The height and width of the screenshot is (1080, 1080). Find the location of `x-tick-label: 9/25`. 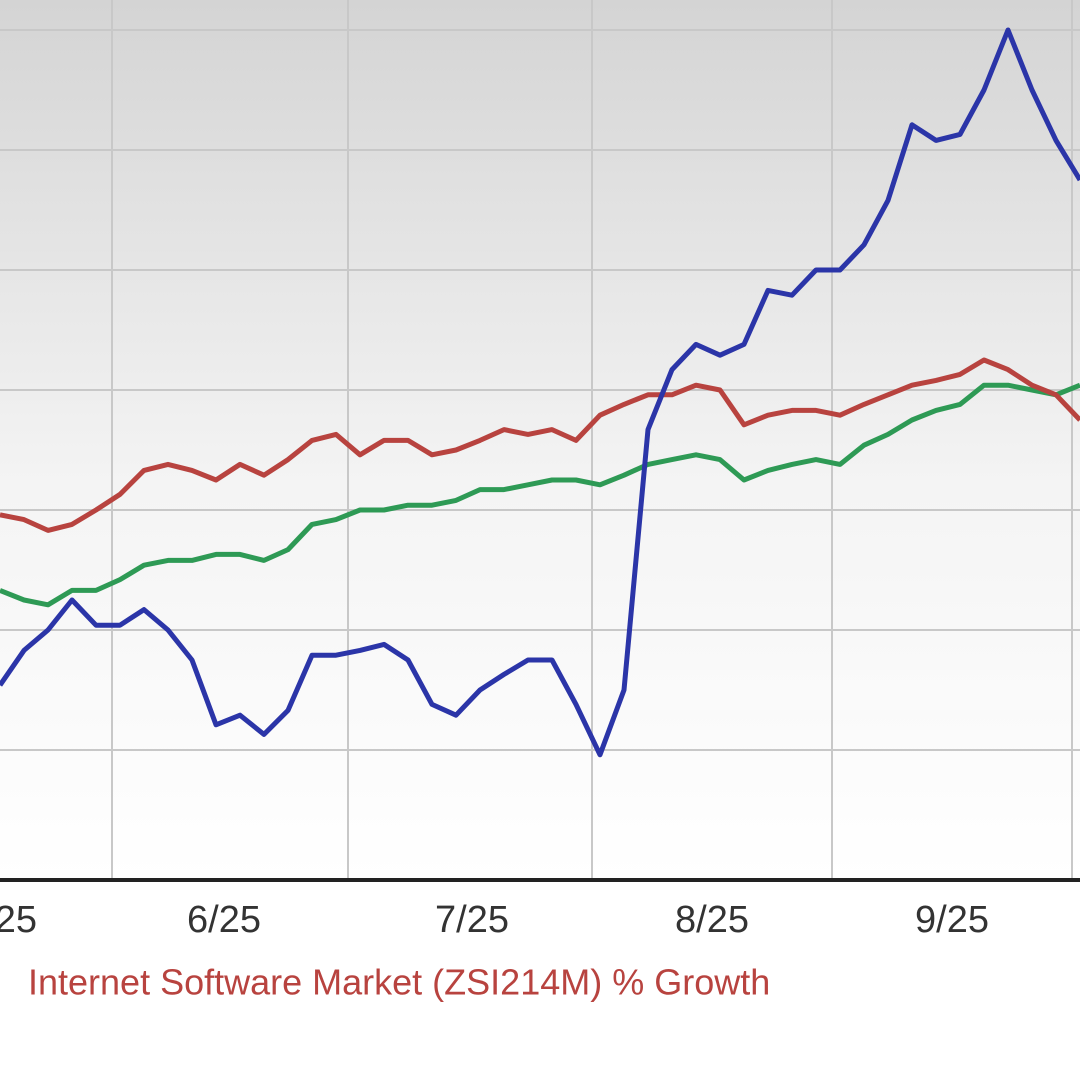

x-tick-label: 9/25 is located at coordinates (952, 920).